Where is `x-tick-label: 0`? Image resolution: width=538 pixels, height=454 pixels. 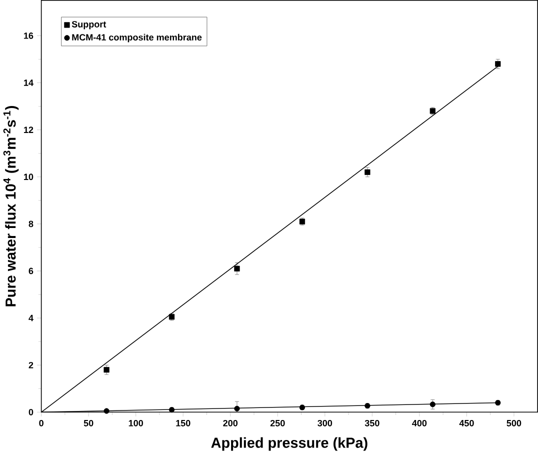
x-tick-label: 0 is located at coordinates (41, 423).